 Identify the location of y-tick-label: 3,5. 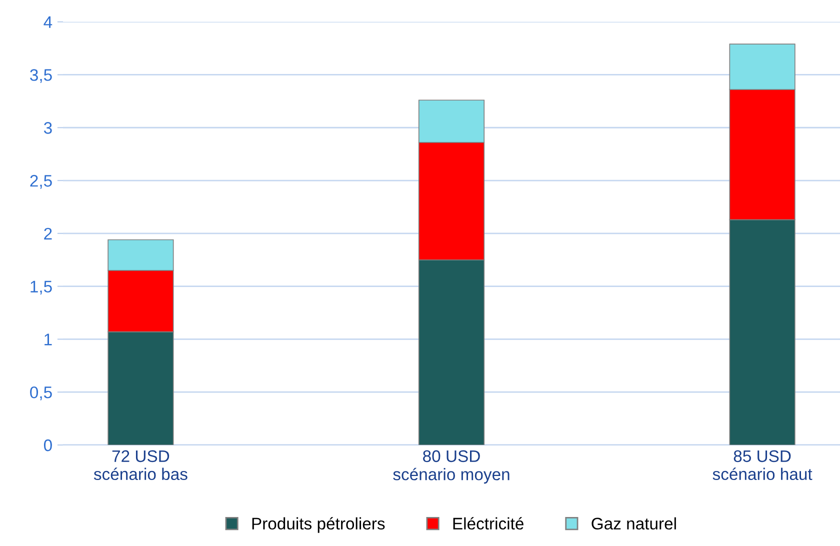
(41, 76).